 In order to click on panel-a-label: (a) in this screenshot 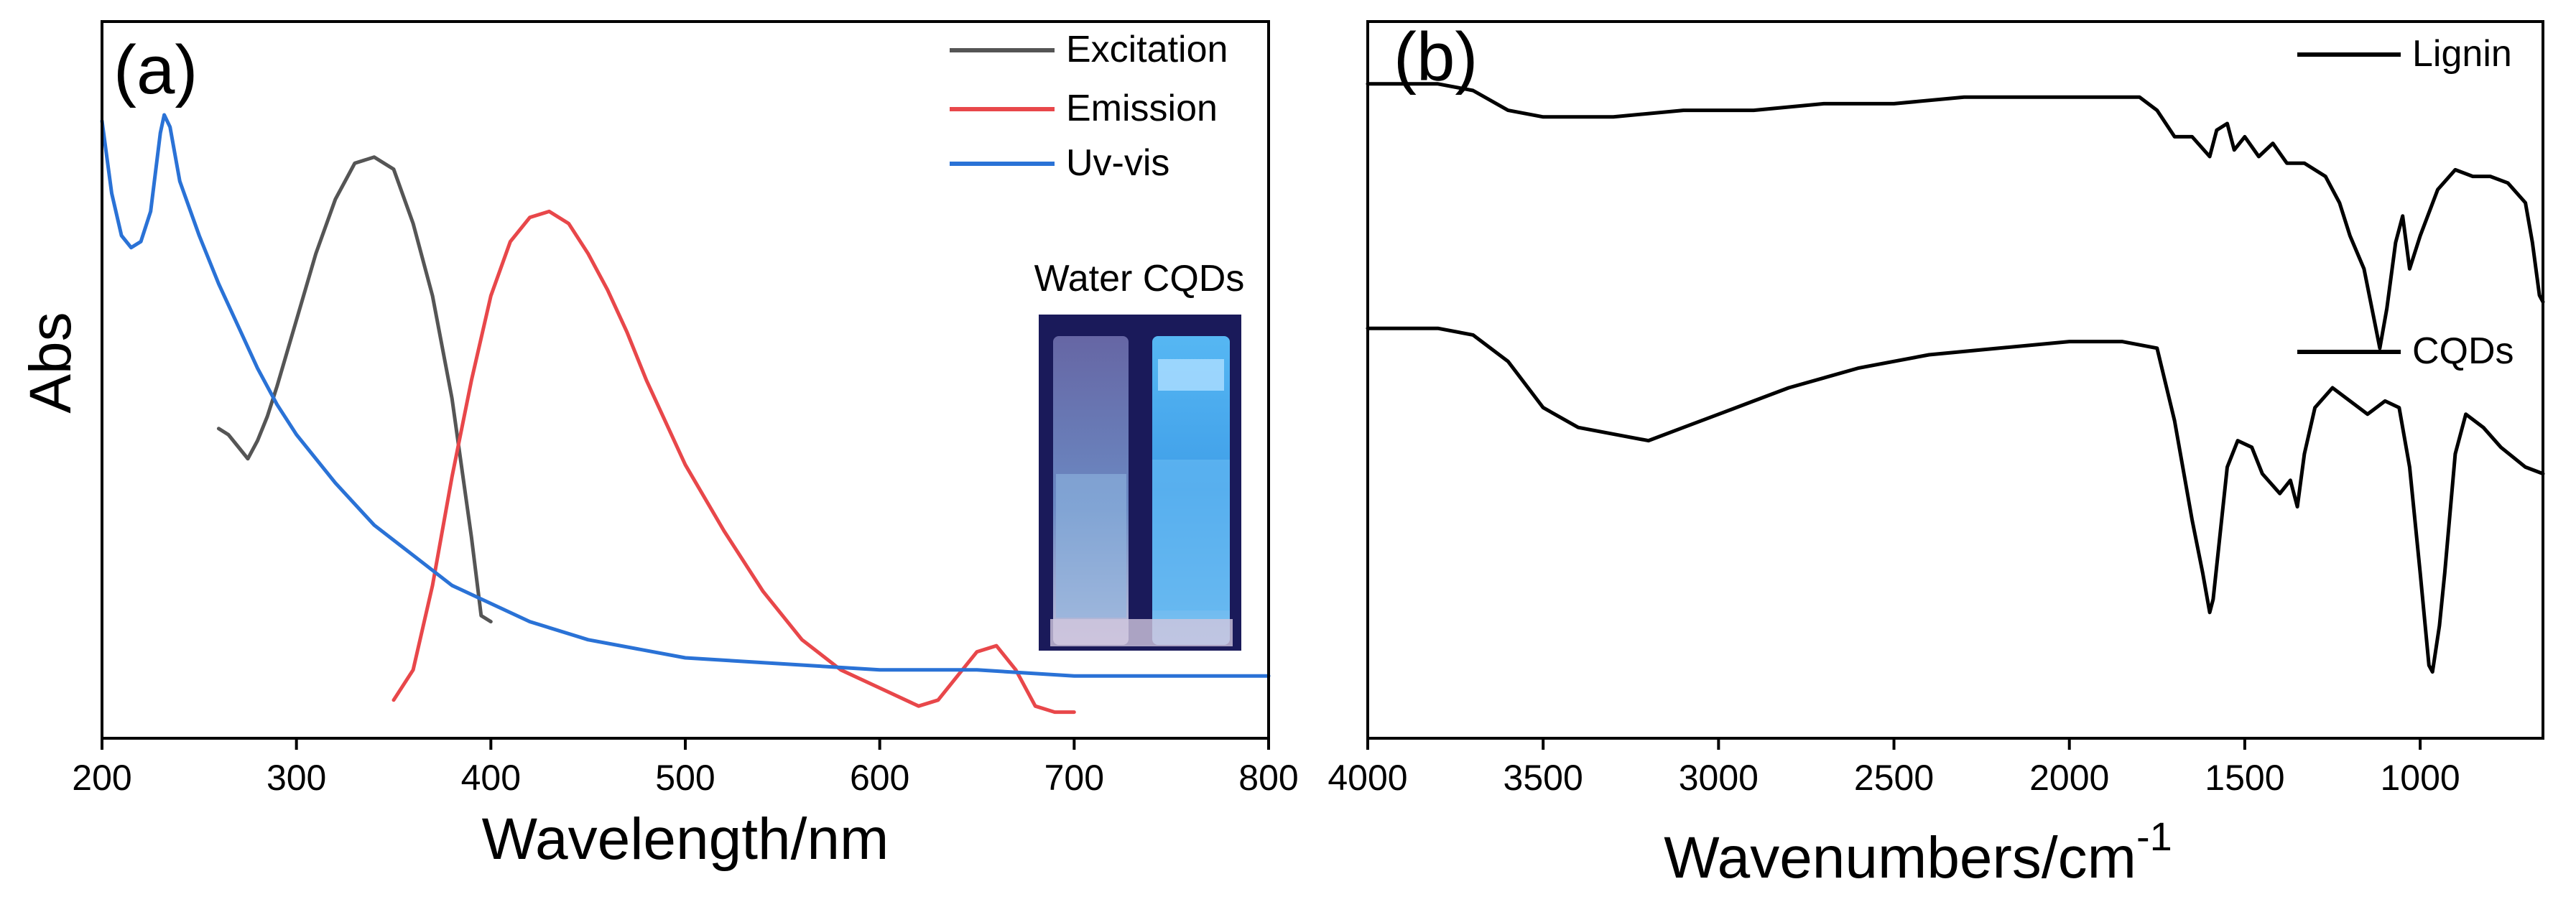, I will do `click(155, 70)`.